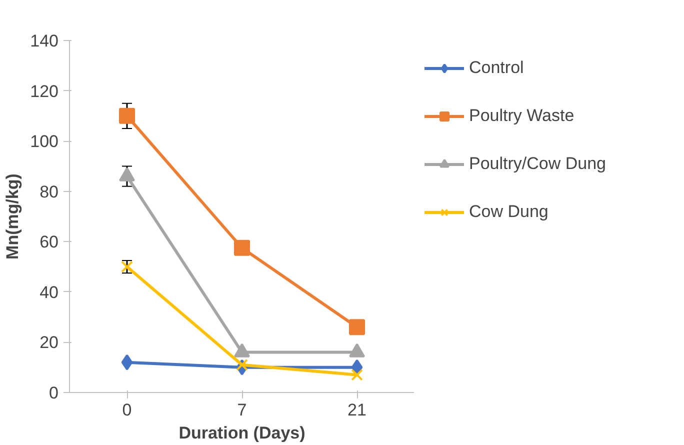 The width and height of the screenshot is (684, 445). Describe the element at coordinates (44, 41) in the screenshot. I see `y-tick-label: 140` at that location.